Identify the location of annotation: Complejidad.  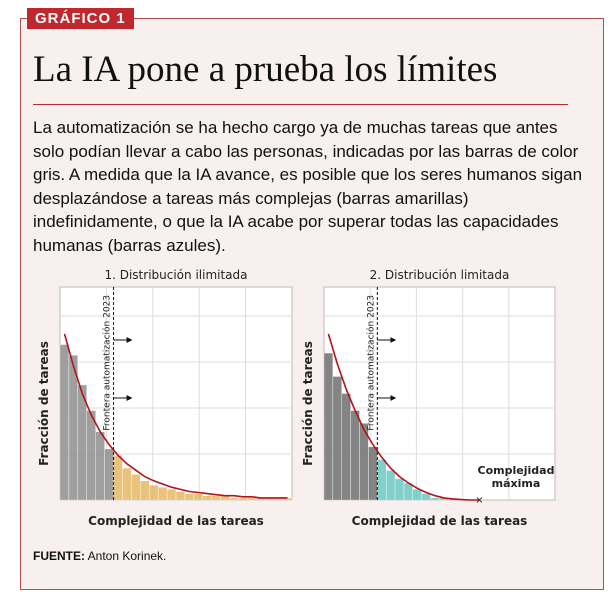
(516, 470).